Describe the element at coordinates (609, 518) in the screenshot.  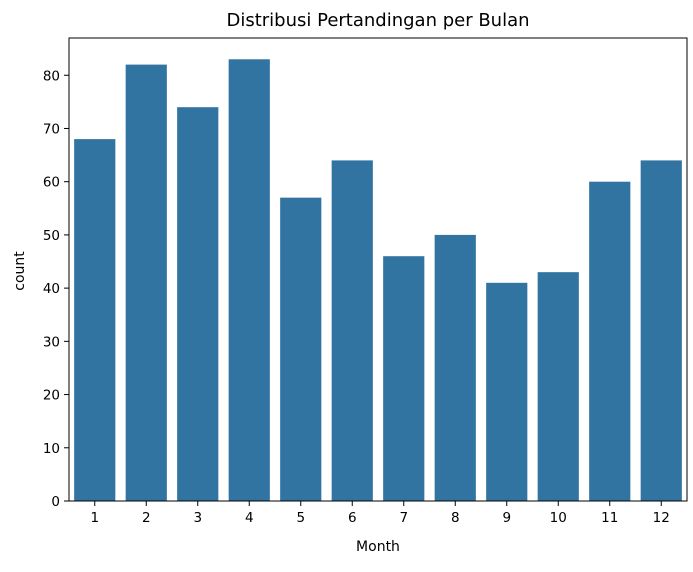
I see `x-tick-label: 11` at that location.